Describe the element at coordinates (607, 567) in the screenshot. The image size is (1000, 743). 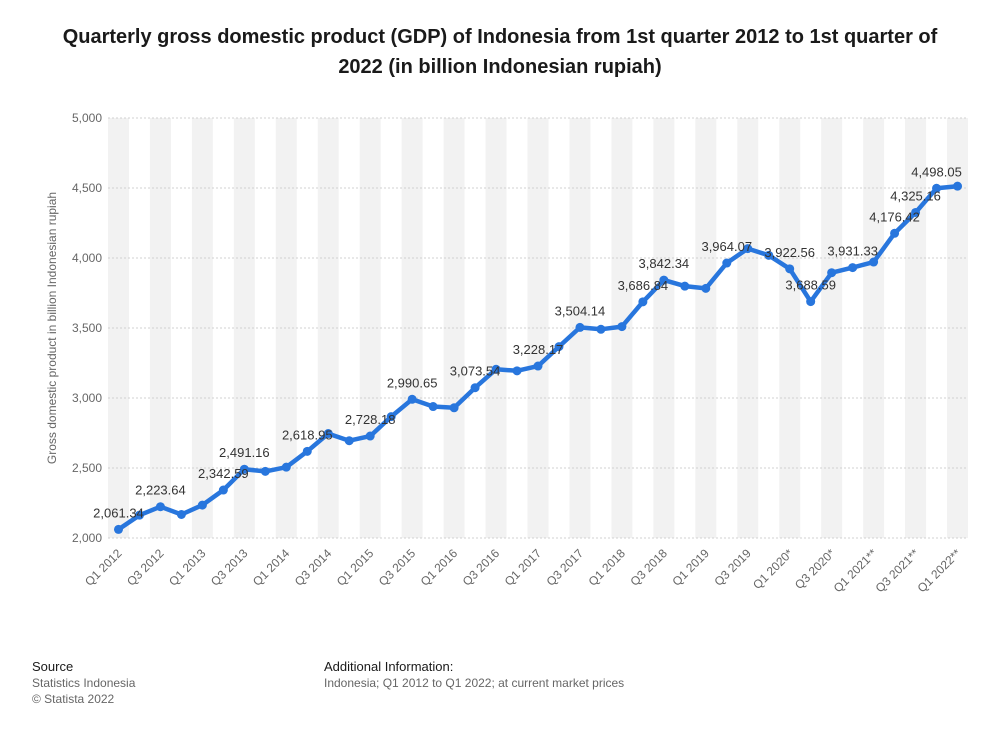
I see `x-tick-label: Q1 2018` at that location.